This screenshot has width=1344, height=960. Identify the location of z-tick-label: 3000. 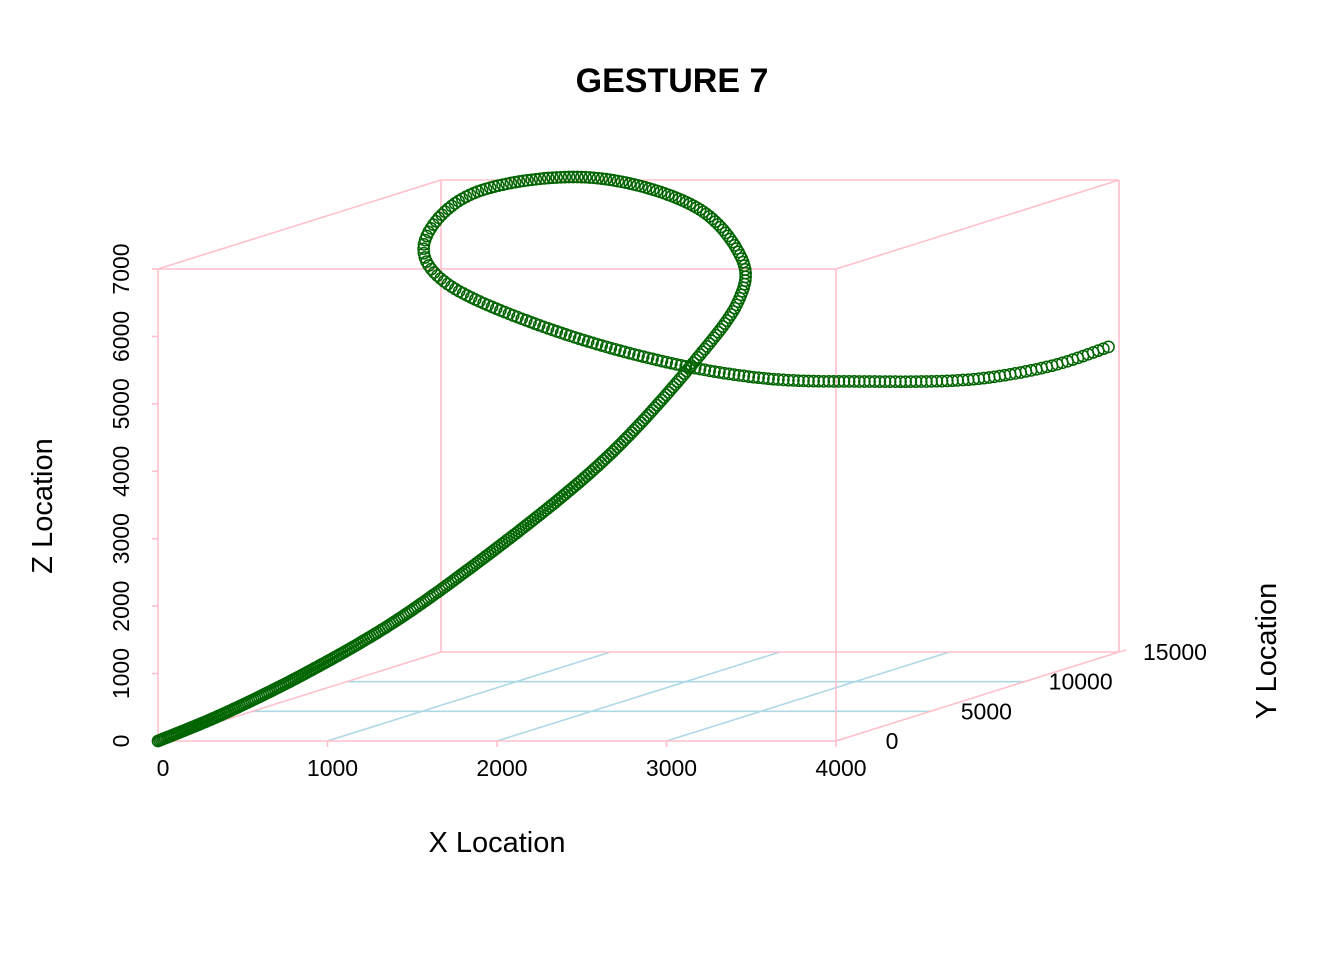
(121, 538).